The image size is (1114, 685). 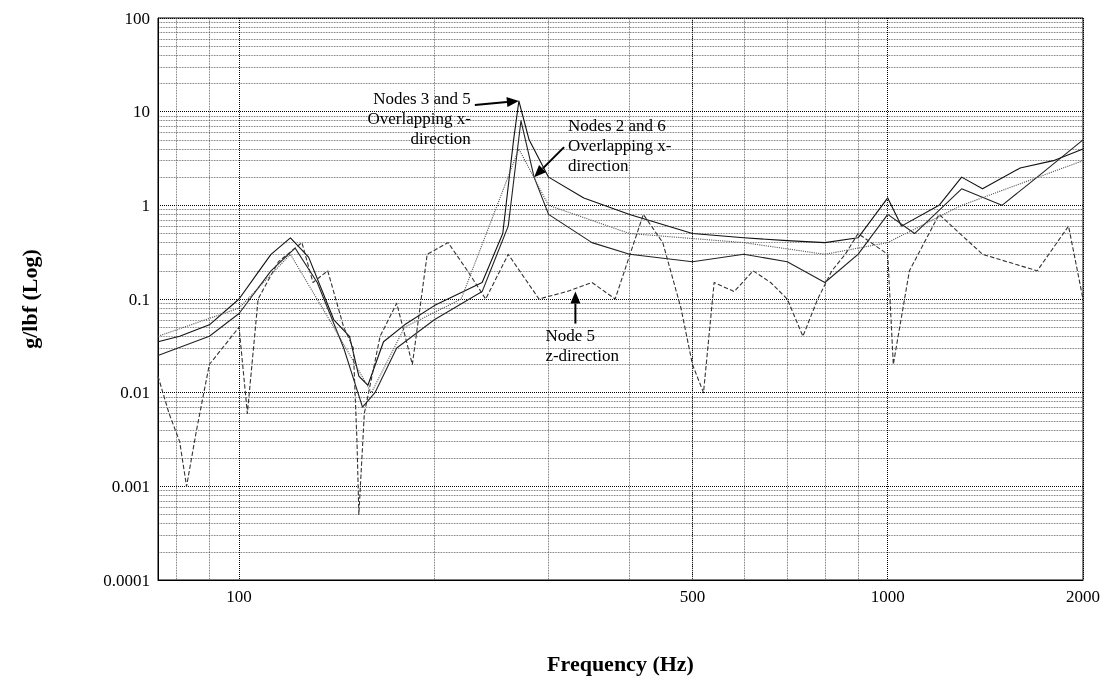 I want to click on y-tick-label: 0.01, so click(x=135, y=393).